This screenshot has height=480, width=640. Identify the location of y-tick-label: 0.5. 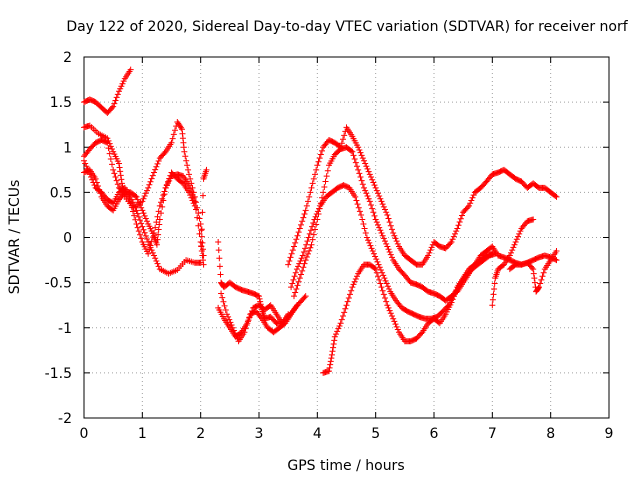
(61, 193).